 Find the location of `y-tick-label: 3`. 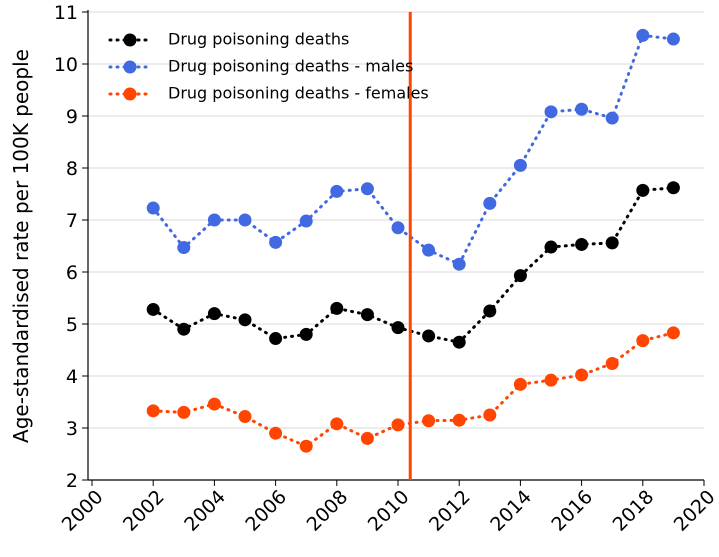

y-tick-label: 3 is located at coordinates (72, 429).